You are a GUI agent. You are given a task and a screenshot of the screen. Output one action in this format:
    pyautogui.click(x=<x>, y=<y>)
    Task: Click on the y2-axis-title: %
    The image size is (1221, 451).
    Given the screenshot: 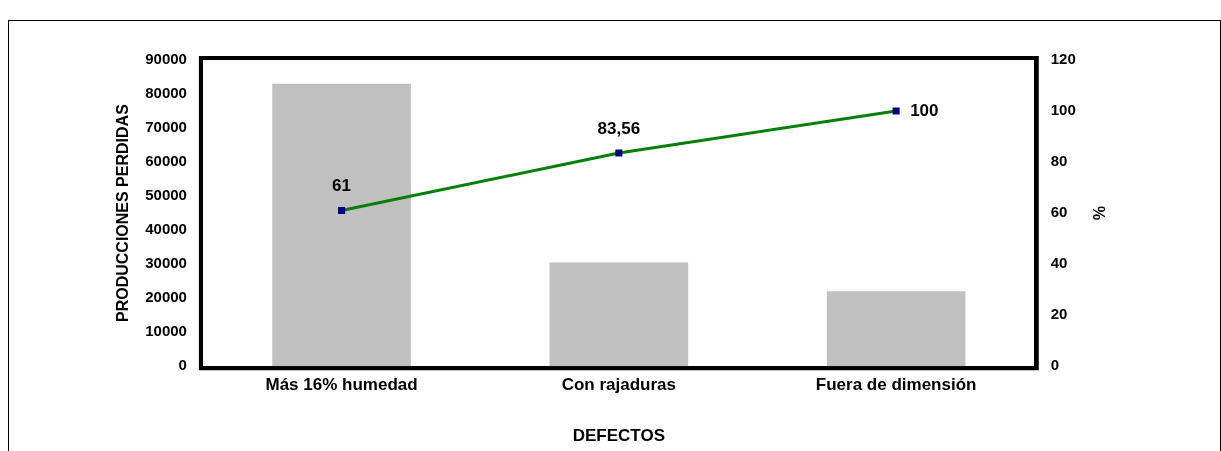 What is the action you would take?
    pyautogui.click(x=1098, y=213)
    